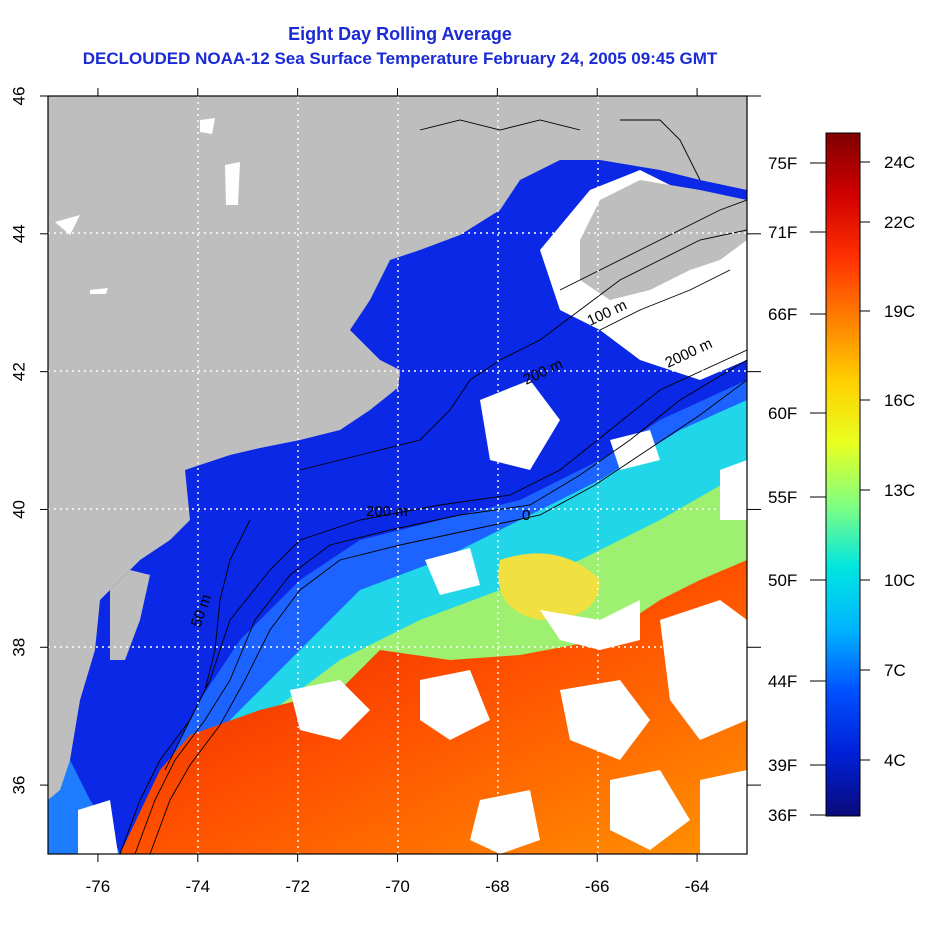 The height and width of the screenshot is (950, 950). What do you see at coordinates (197, 886) in the screenshot?
I see `lon-tick-label: -74` at bounding box center [197, 886].